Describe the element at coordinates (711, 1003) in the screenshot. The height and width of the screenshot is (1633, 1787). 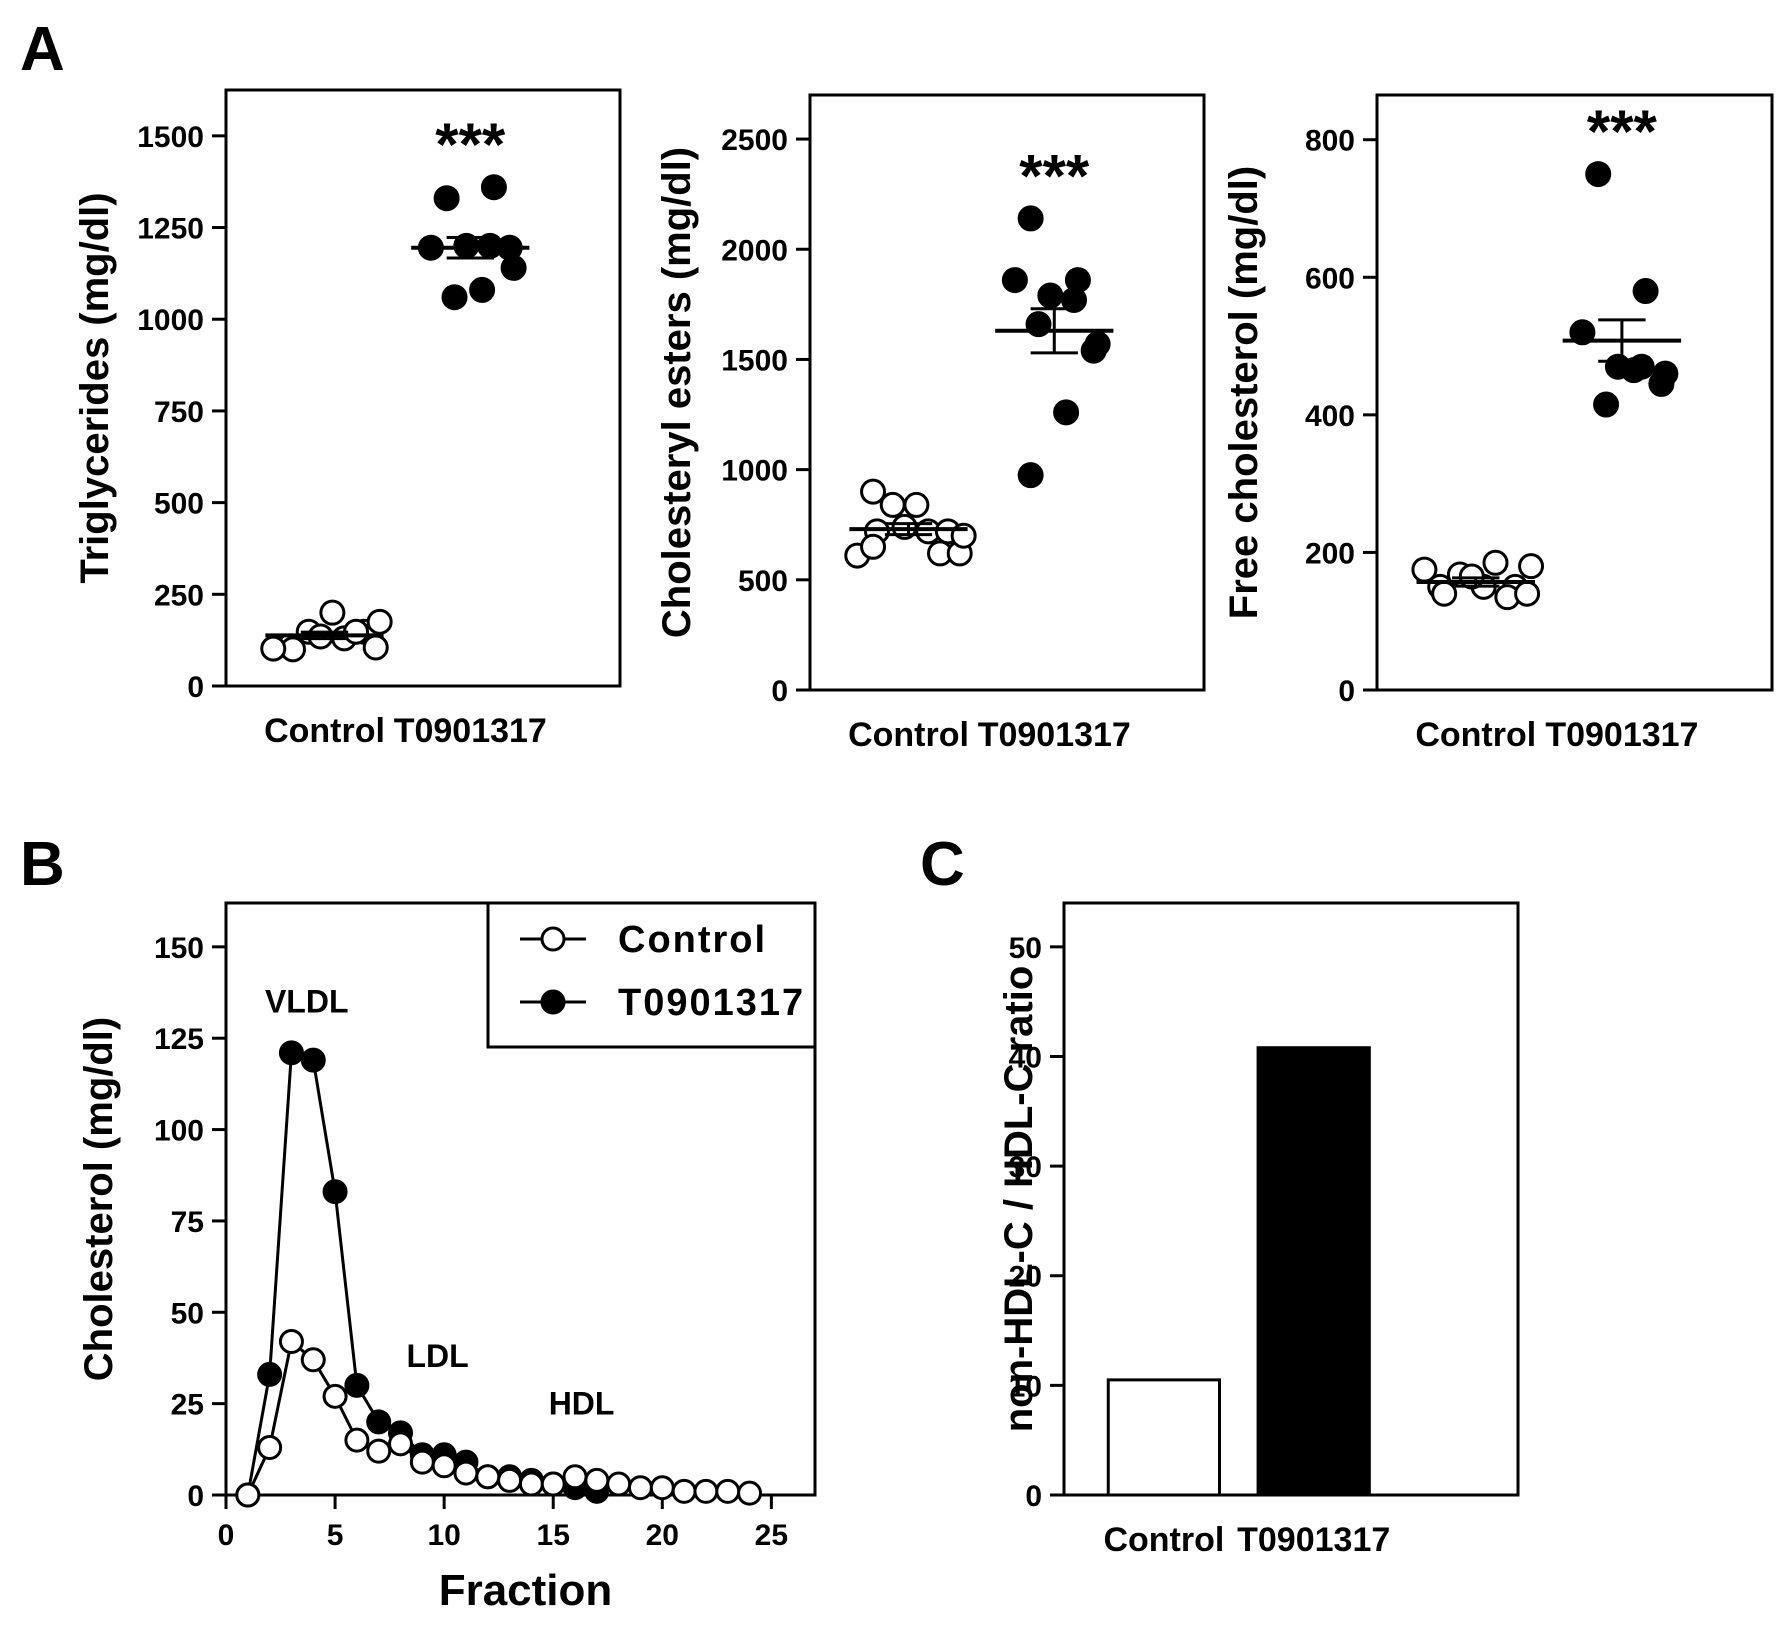
I see `legend-label-t0901317: T0901317` at that location.